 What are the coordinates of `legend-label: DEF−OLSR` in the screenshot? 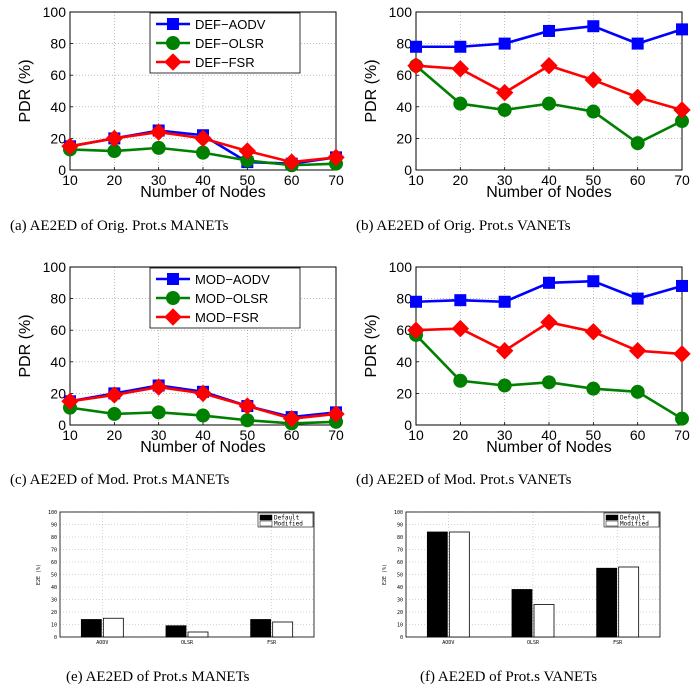 It's located at (229, 43).